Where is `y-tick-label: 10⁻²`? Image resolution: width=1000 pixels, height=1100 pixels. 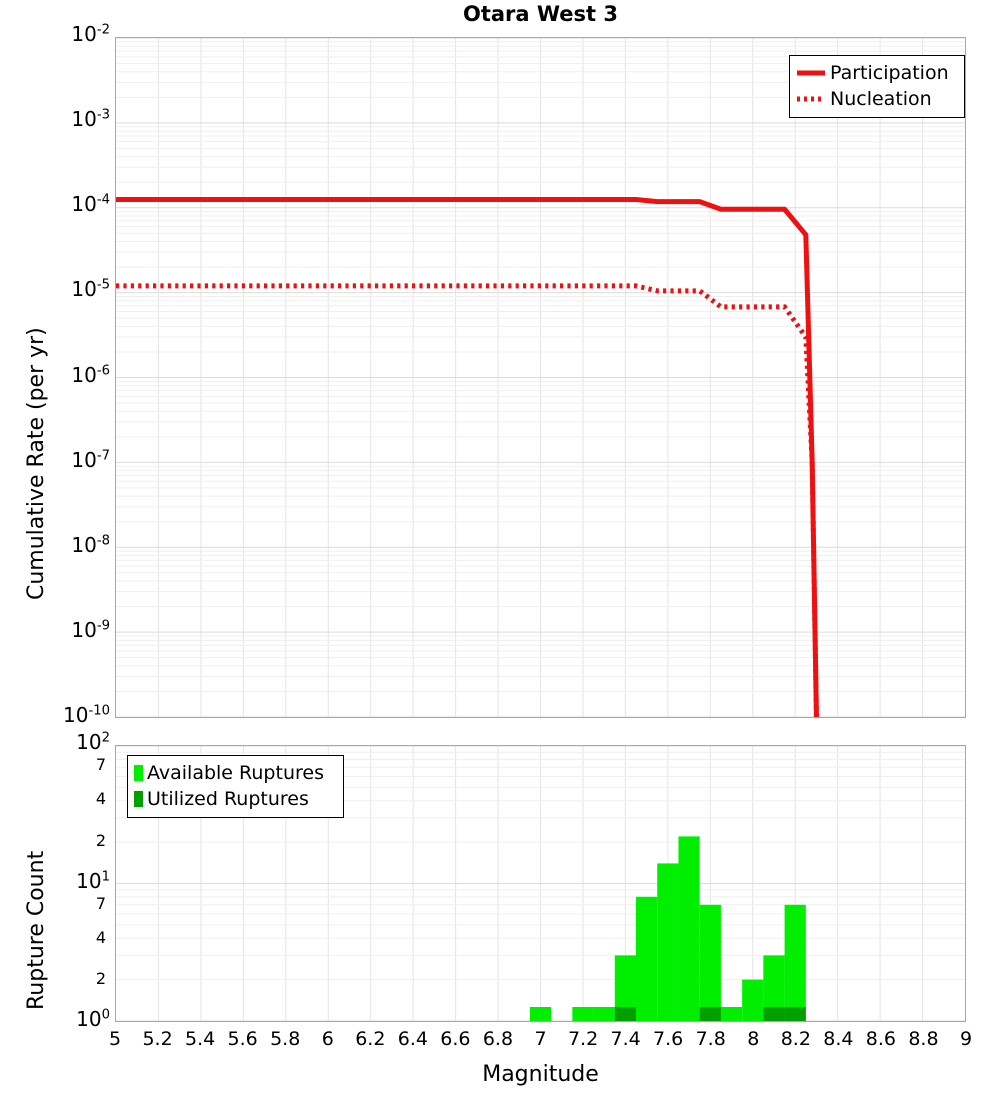
y-tick-label: 10⁻² is located at coordinates (90, 34).